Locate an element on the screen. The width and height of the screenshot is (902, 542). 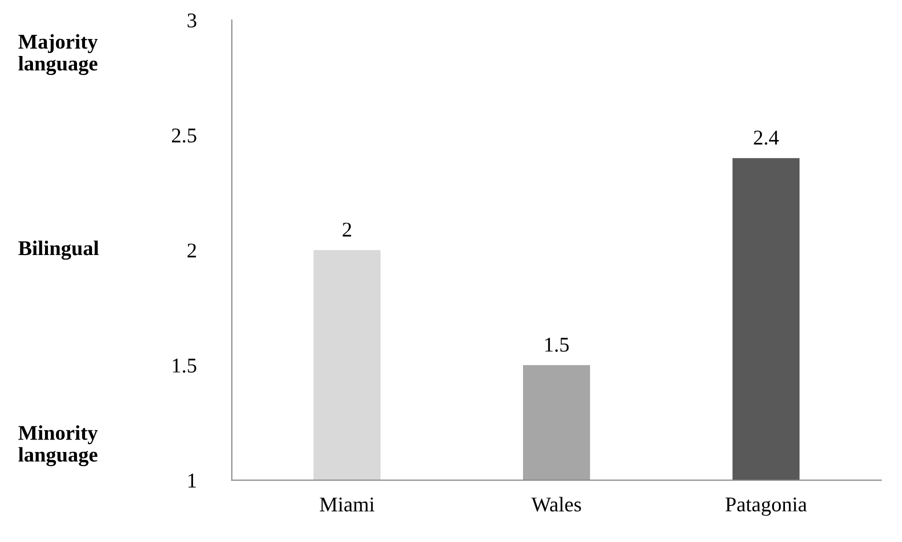
x-tick-label: Wales is located at coordinates (556, 504).